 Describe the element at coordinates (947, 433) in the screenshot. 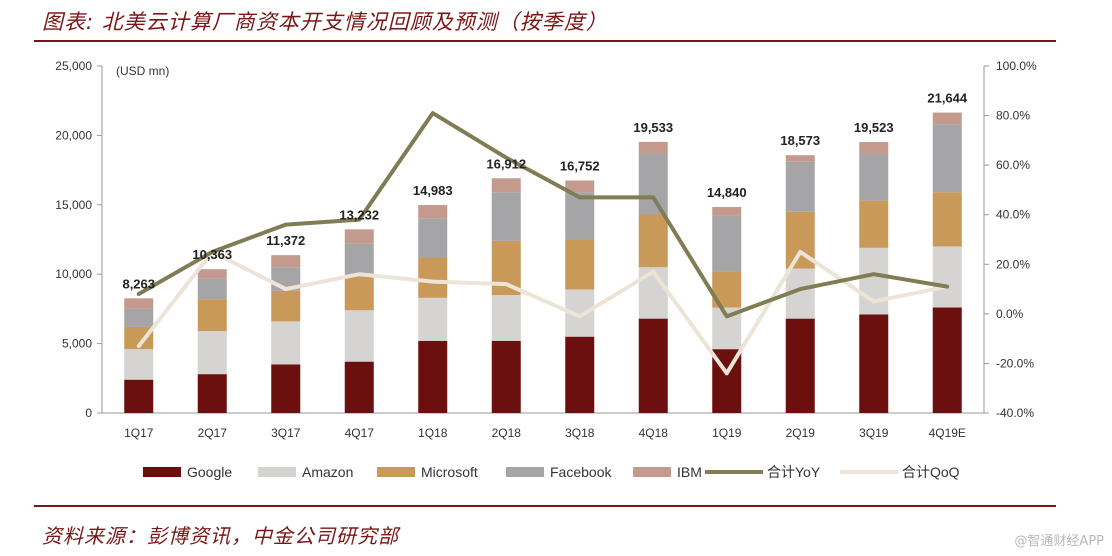

I see `x-tick-label: 4Q19E` at that location.